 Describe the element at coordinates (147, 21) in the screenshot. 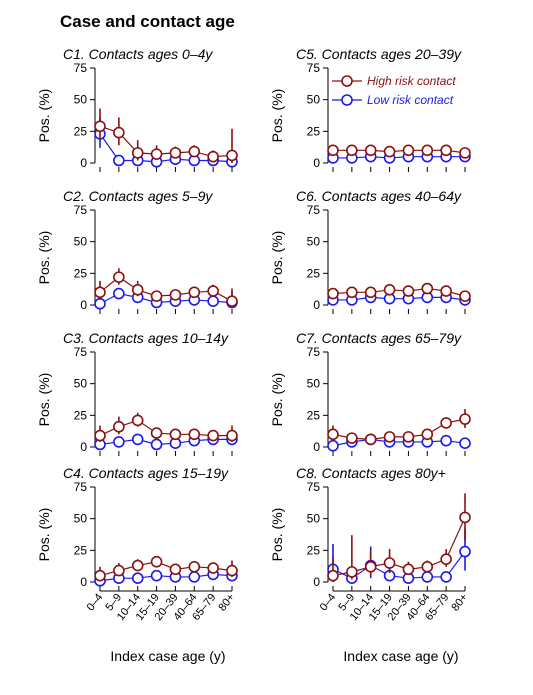

I see `page-title: Case and contact age` at that location.